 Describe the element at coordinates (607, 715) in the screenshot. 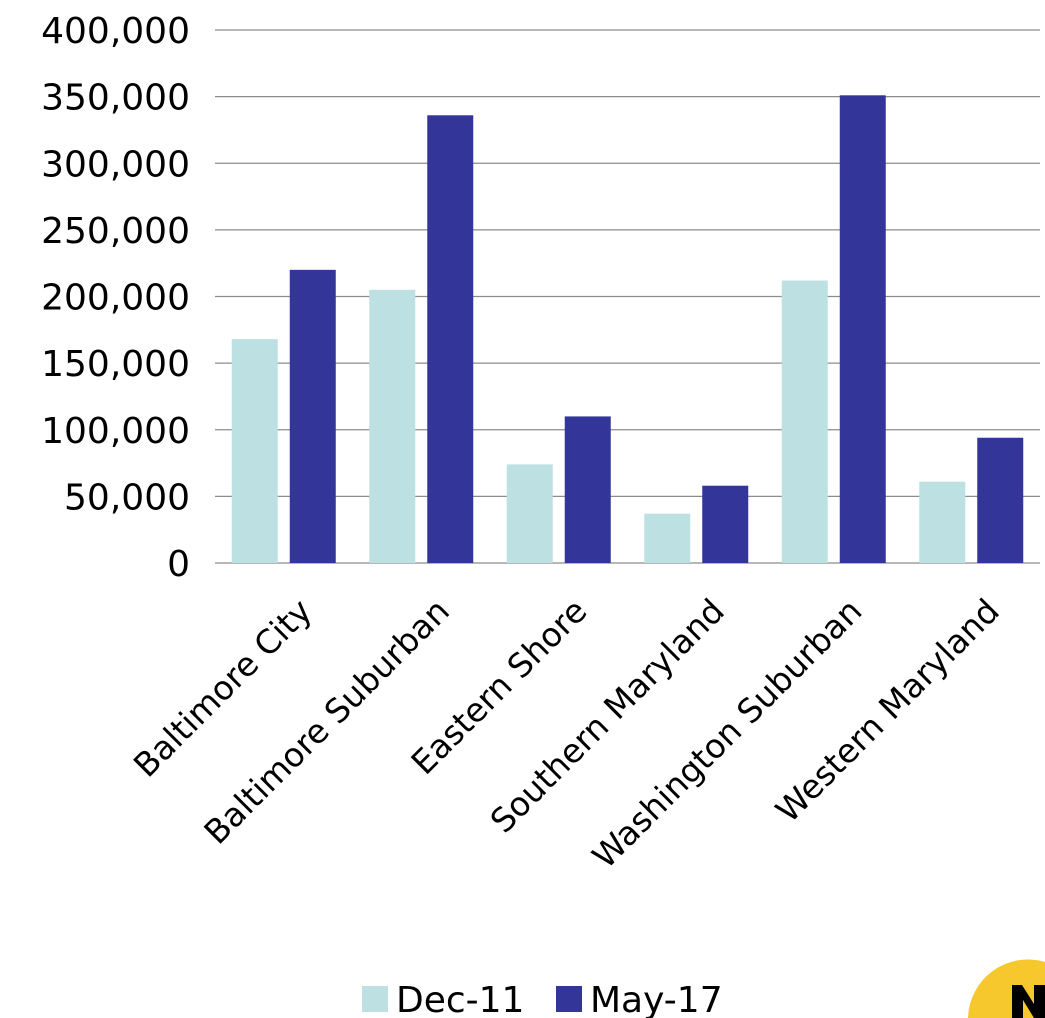

I see `x-tick-label: Southern Maryland` at that location.